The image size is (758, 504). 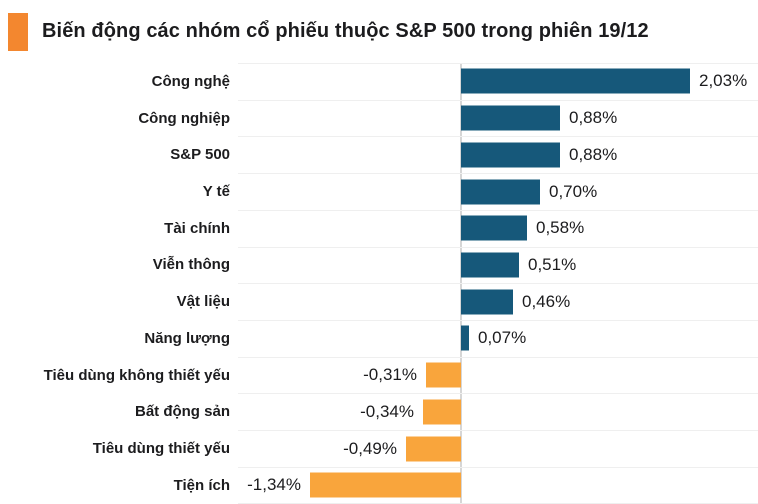 I want to click on category-label: Y tế, so click(x=216, y=192).